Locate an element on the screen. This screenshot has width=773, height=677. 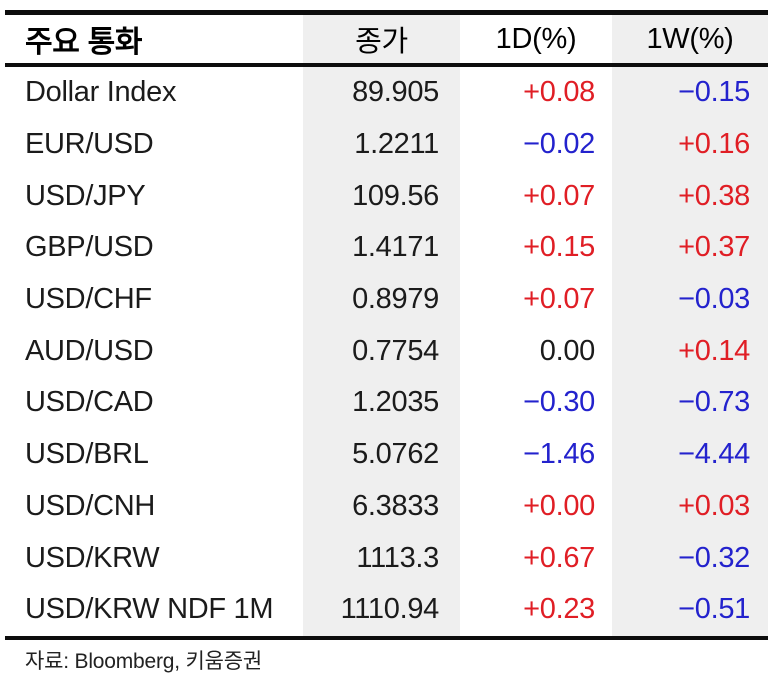
close-value: 1.4171 is located at coordinates (381, 248).